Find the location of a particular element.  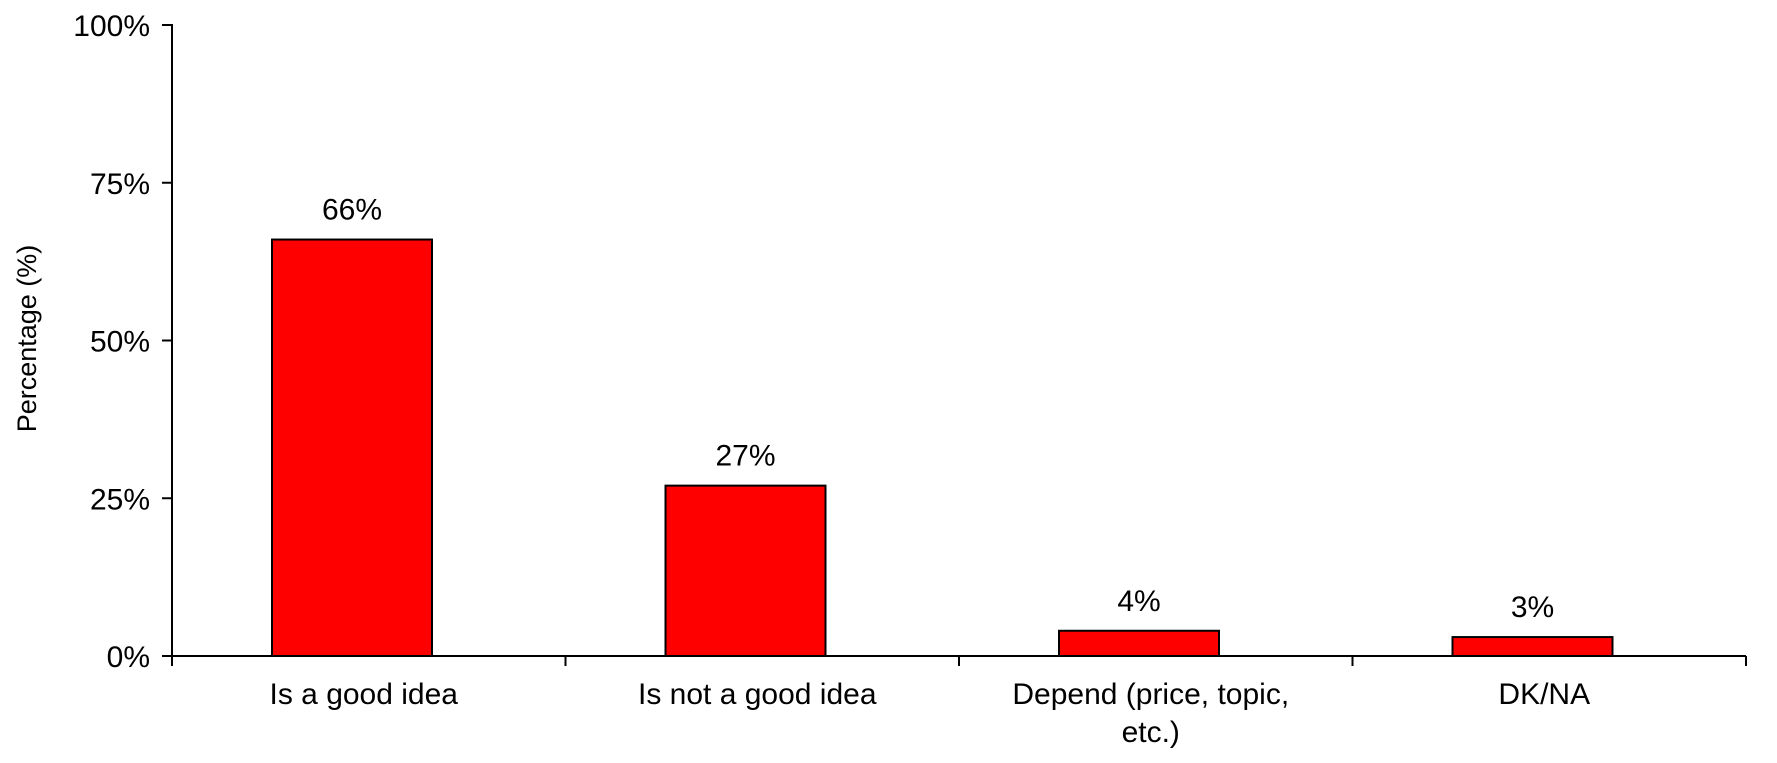

x-category-label: Depend (price, topic, etc.) is located at coordinates (1150, 713).